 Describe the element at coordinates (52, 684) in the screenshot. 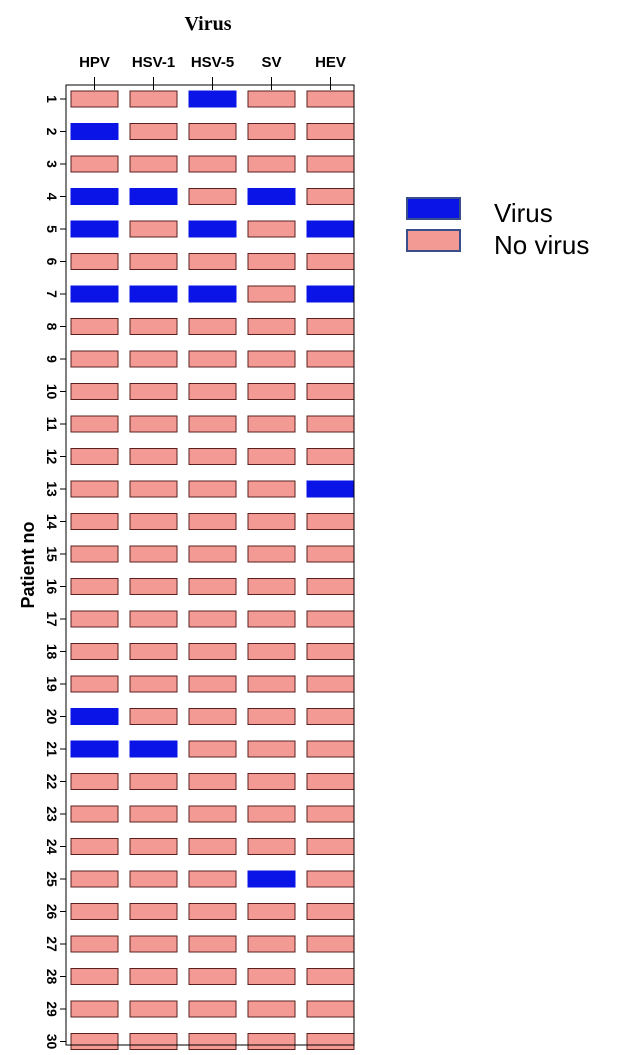

I see `row-label-19: 19` at that location.